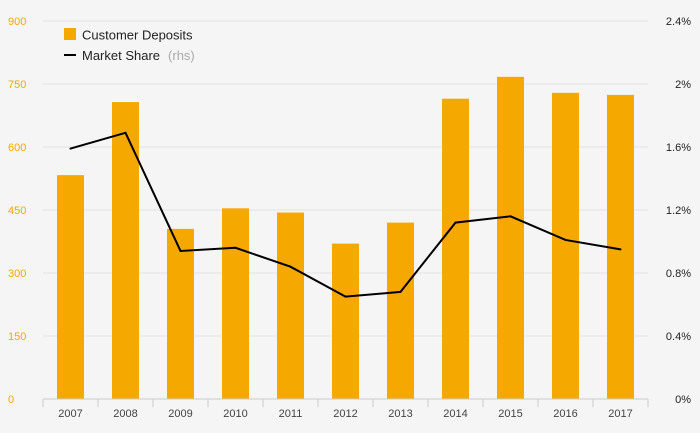 The height and width of the screenshot is (433, 700). What do you see at coordinates (121, 55) in the screenshot?
I see `legend-label-market-share: Market Share` at bounding box center [121, 55].